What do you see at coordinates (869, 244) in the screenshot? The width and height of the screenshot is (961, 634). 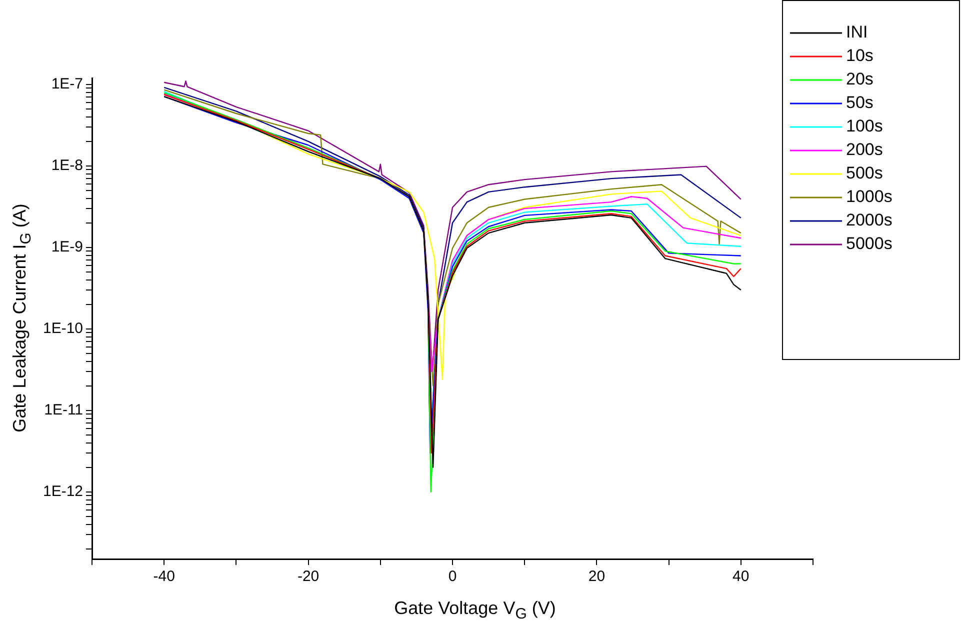 I see `legend-label: 5000s` at bounding box center [869, 244].